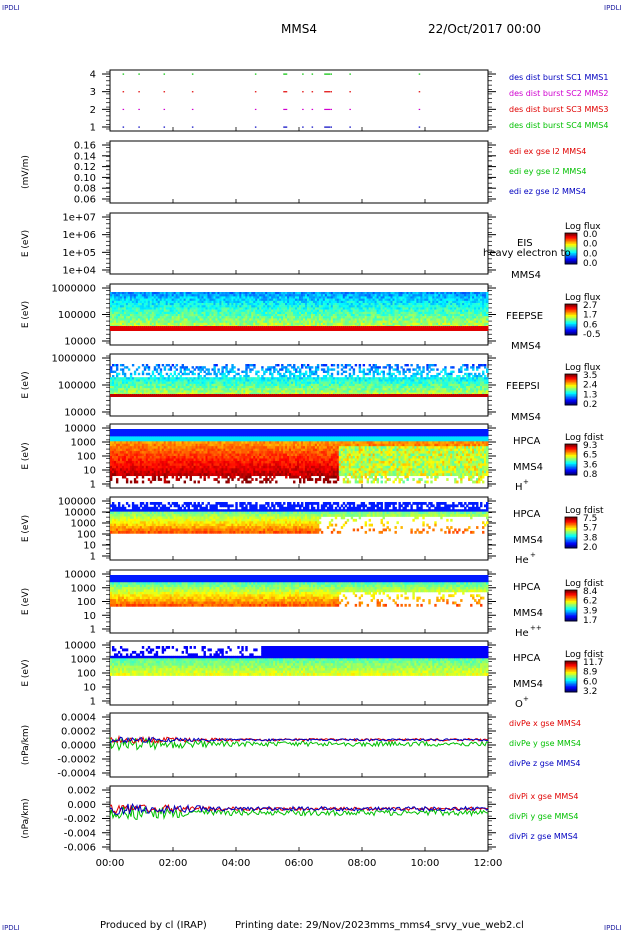 This screenshot has width=630, height=934. Describe the element at coordinates (93, 75) in the screenshot. I see `y-tick-label-burst: 4` at that location.